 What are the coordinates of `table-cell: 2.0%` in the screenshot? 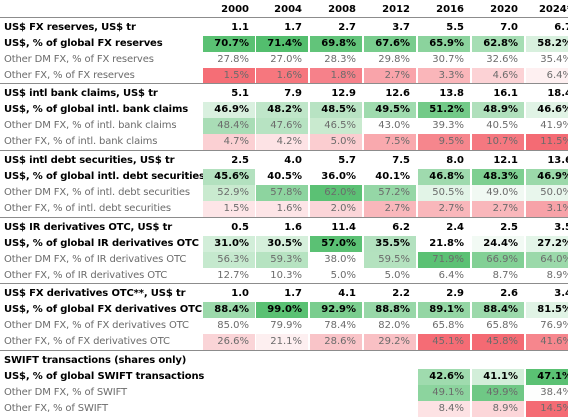 It's located at (336, 209).